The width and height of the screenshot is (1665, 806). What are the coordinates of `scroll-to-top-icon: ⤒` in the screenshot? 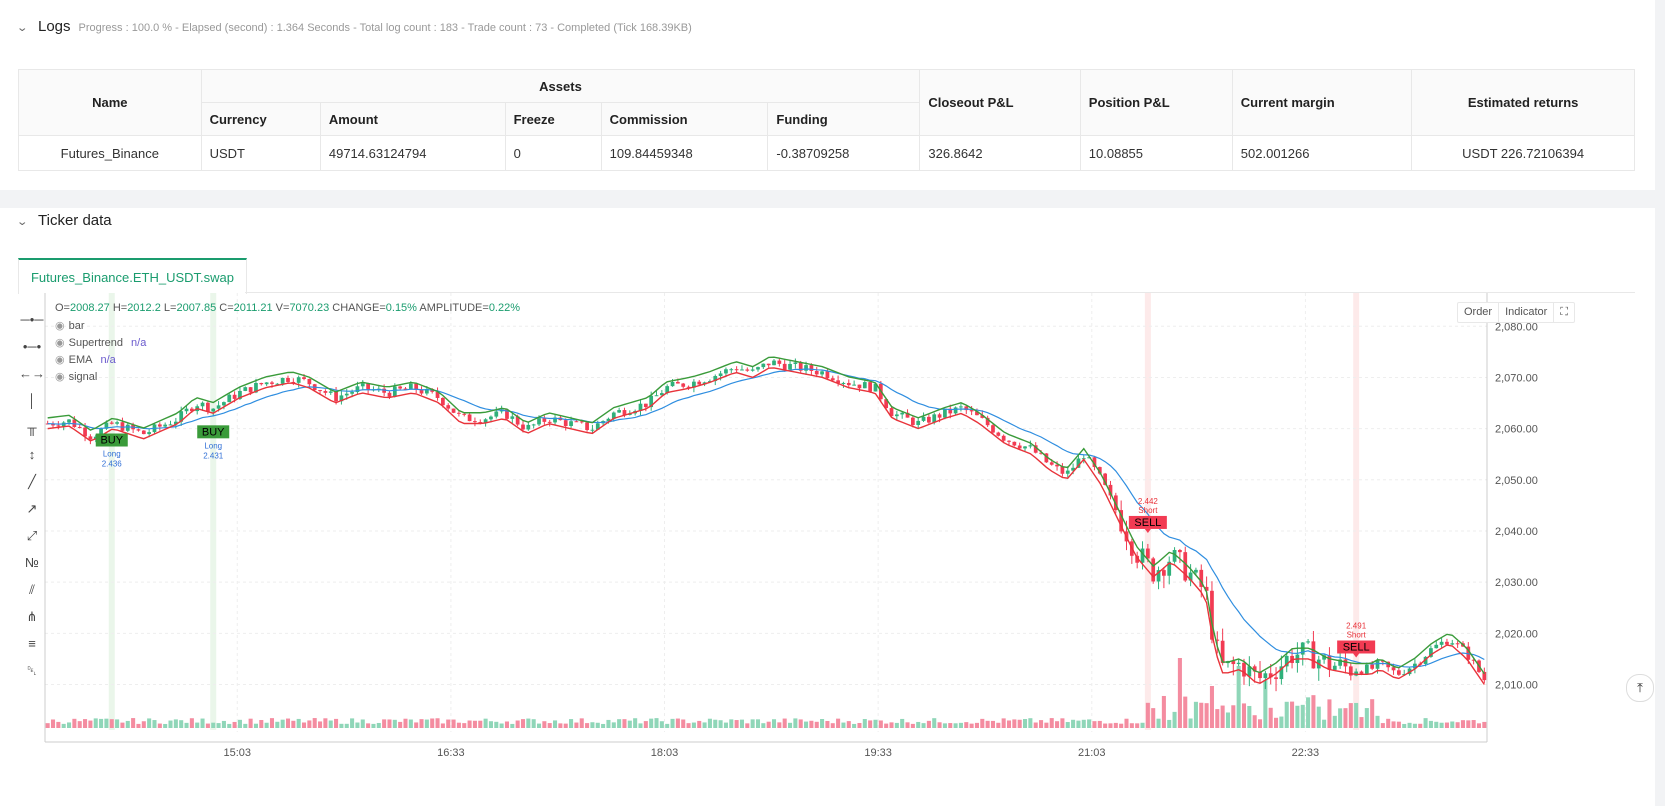 It's located at (1640, 688).